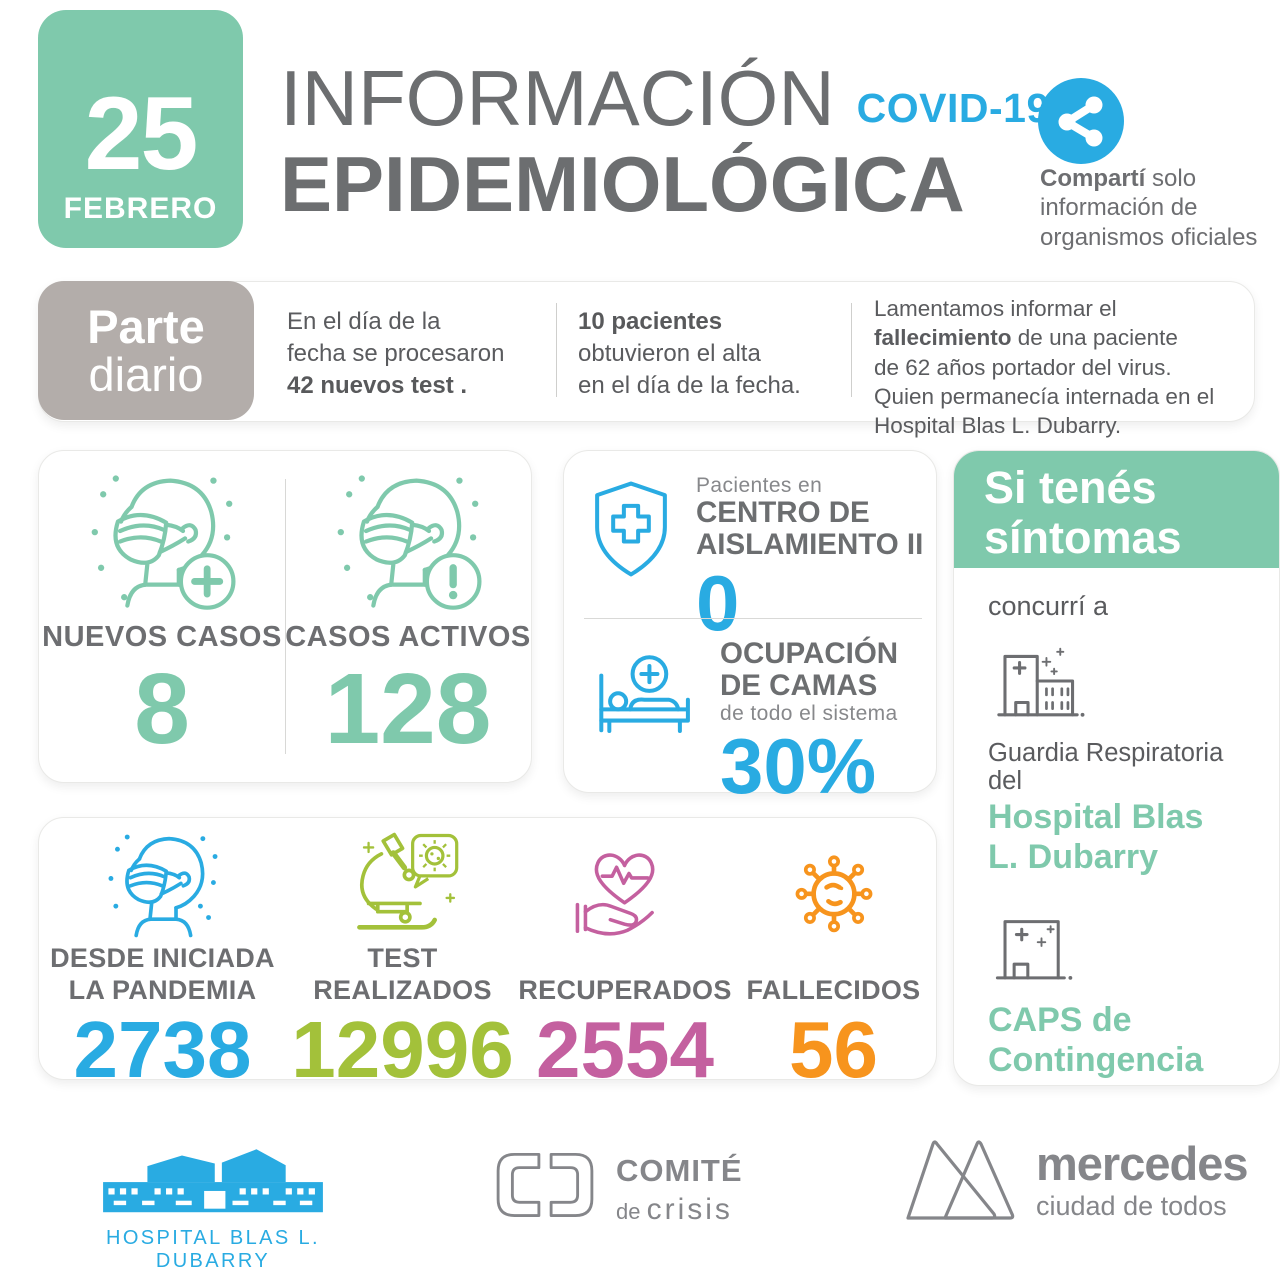 Image resolution: width=1280 pixels, height=1280 pixels. What do you see at coordinates (810, 545) in the screenshot?
I see `isolation-label-2: AISLAMIENTO II` at bounding box center [810, 545].